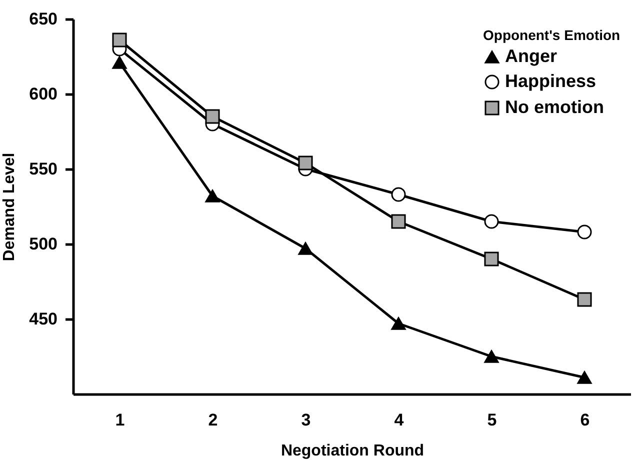  I want to click on y-tick-label: 450, so click(43, 319).